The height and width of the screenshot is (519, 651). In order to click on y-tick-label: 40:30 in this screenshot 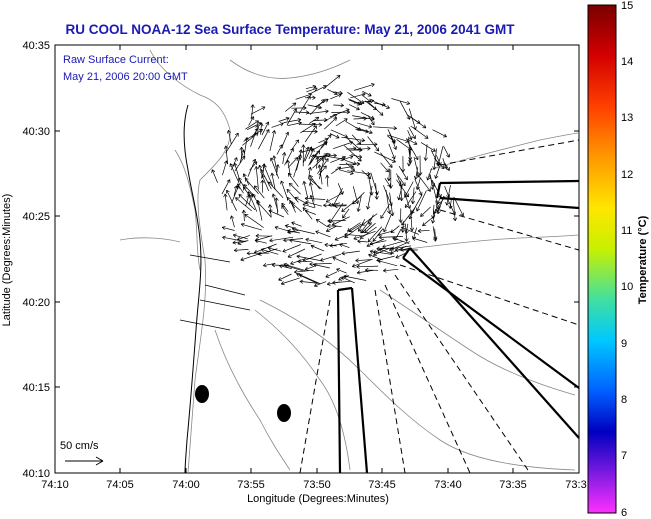, I will do `click(36, 132)`.